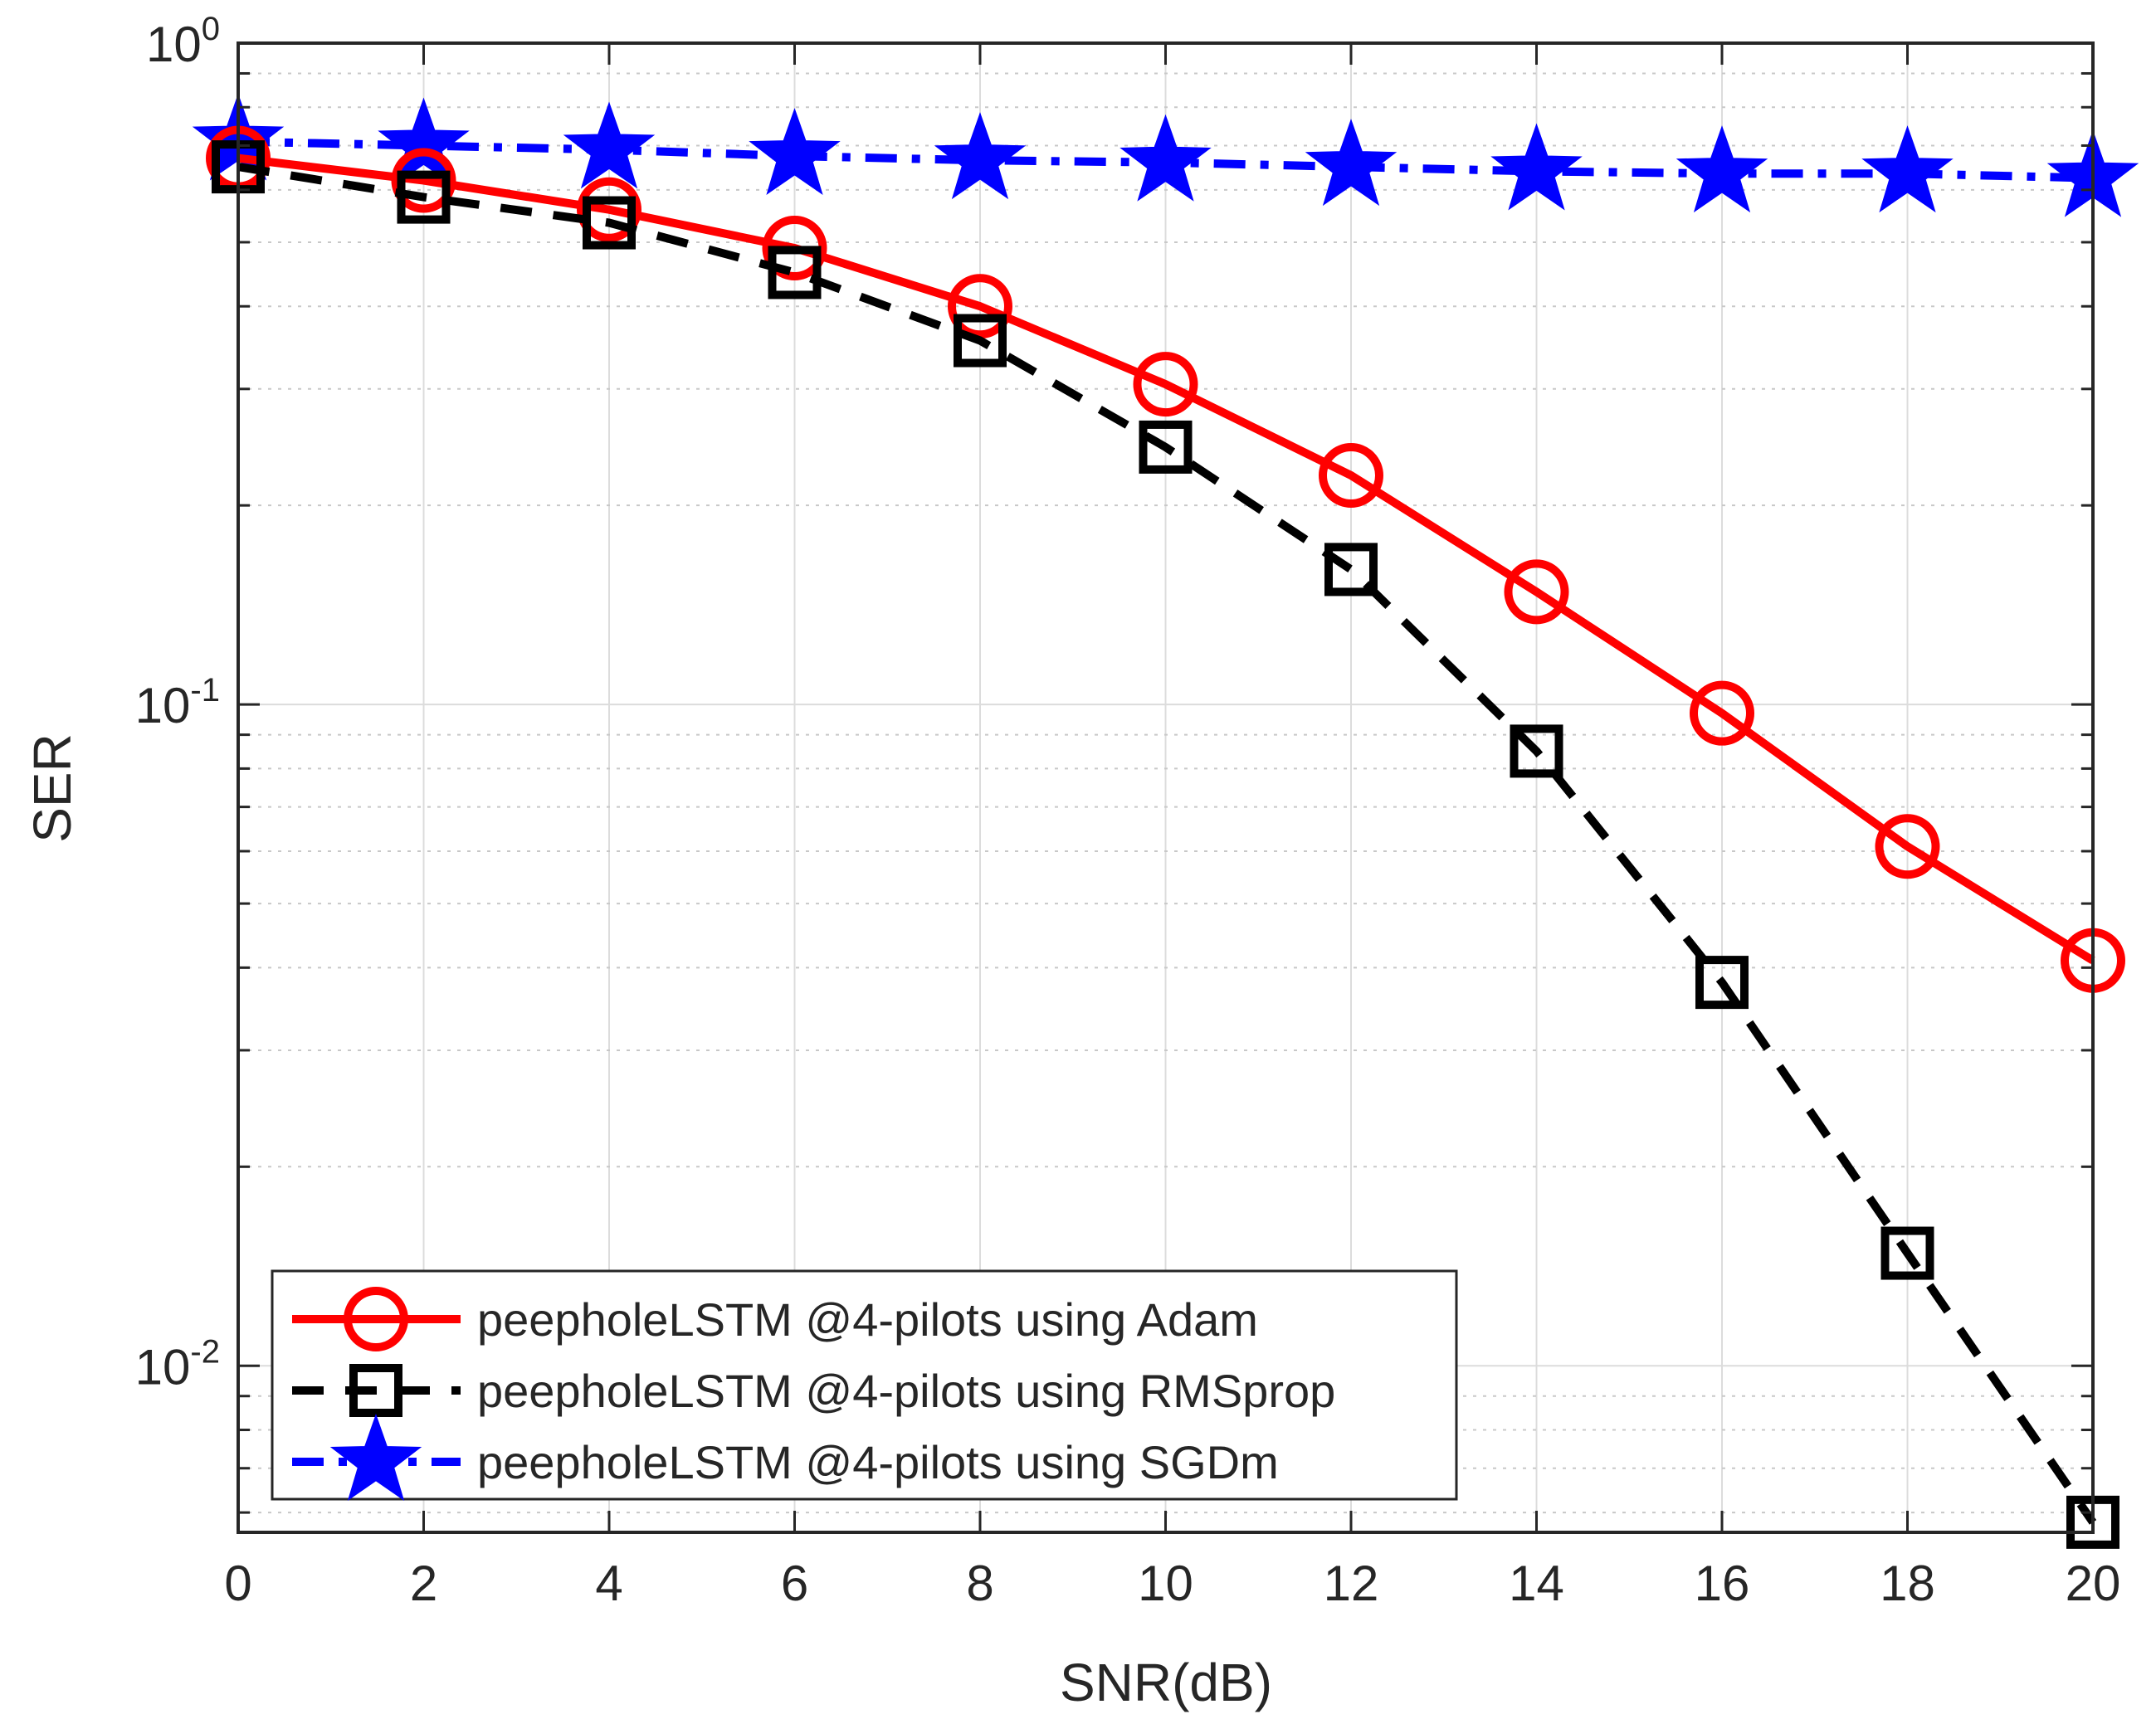 The height and width of the screenshot is (1719, 2156). Describe the element at coordinates (794, 1583) in the screenshot. I see `x-tick-label: 6` at that location.